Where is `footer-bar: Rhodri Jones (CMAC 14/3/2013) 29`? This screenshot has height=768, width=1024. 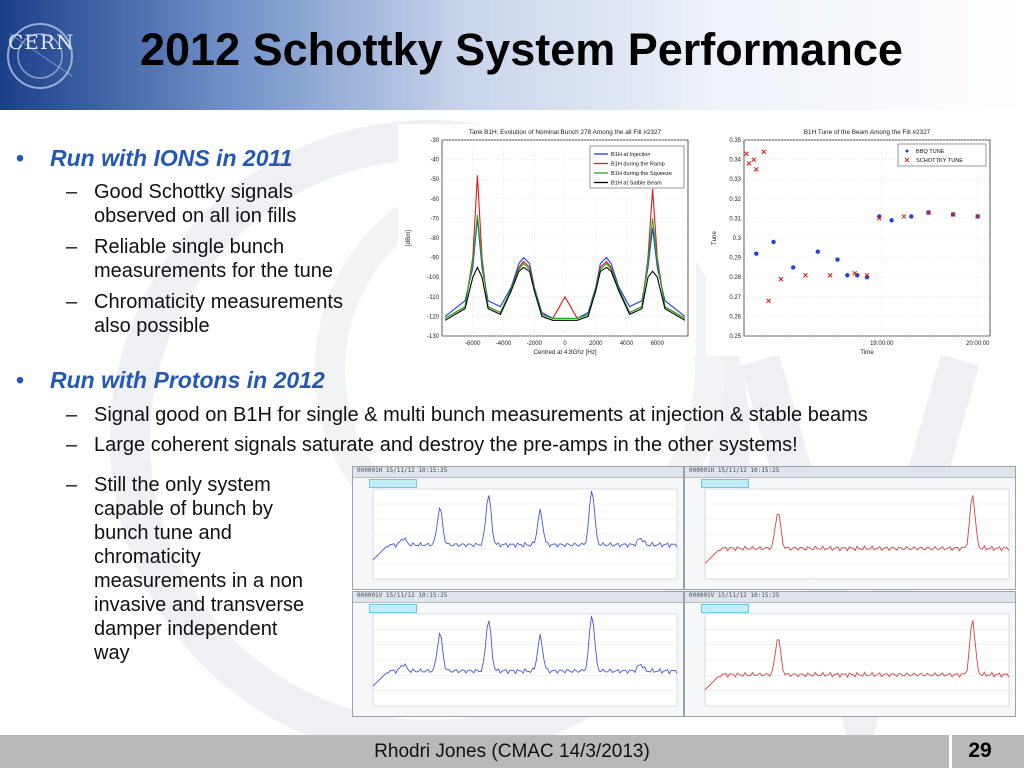
footer-bar: Rhodri Jones (CMAC 14/3/2013) 29 is located at coordinates (512, 751).